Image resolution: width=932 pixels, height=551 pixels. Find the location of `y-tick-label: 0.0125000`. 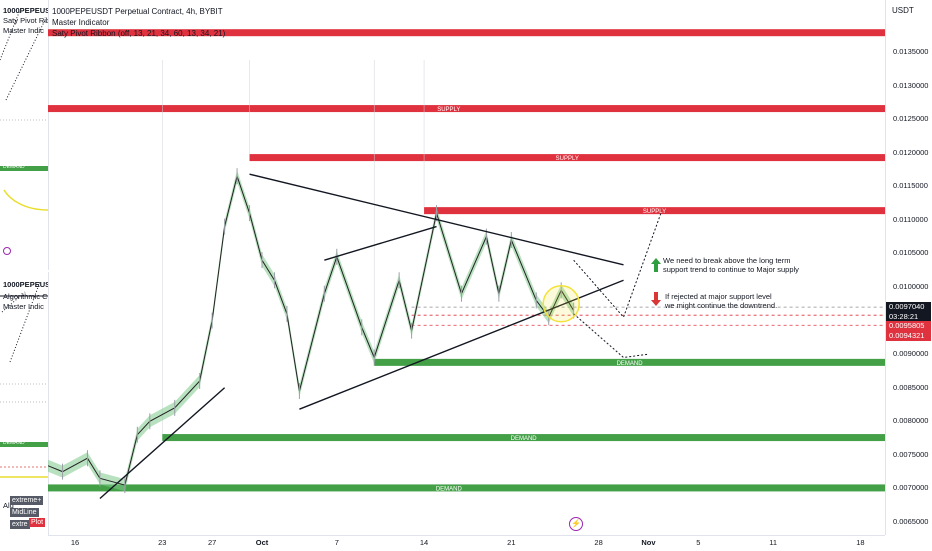

y-tick-label: 0.0125000 is located at coordinates (911, 119).